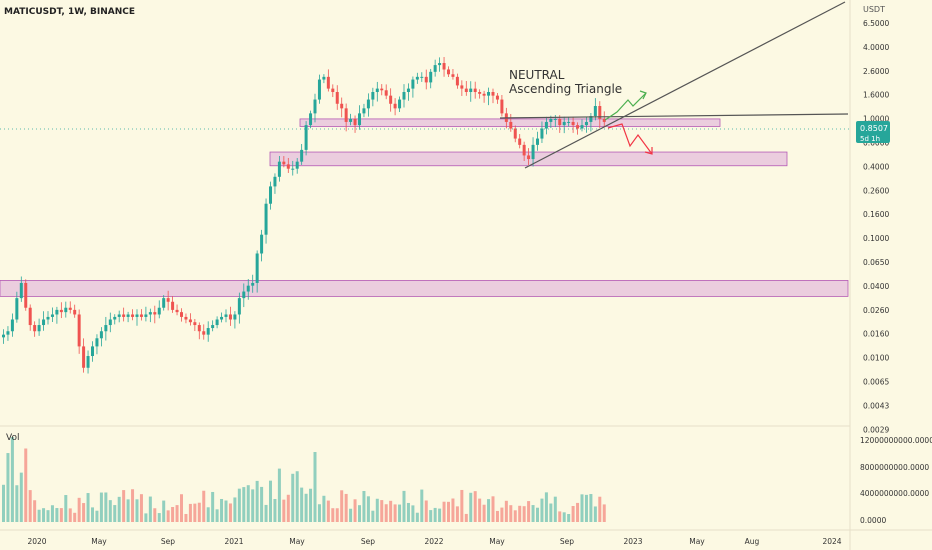 Image resolution: width=932 pixels, height=550 pixels. Describe the element at coordinates (648, 151) in the screenshot. I see `bearish-arrowhead` at that location.